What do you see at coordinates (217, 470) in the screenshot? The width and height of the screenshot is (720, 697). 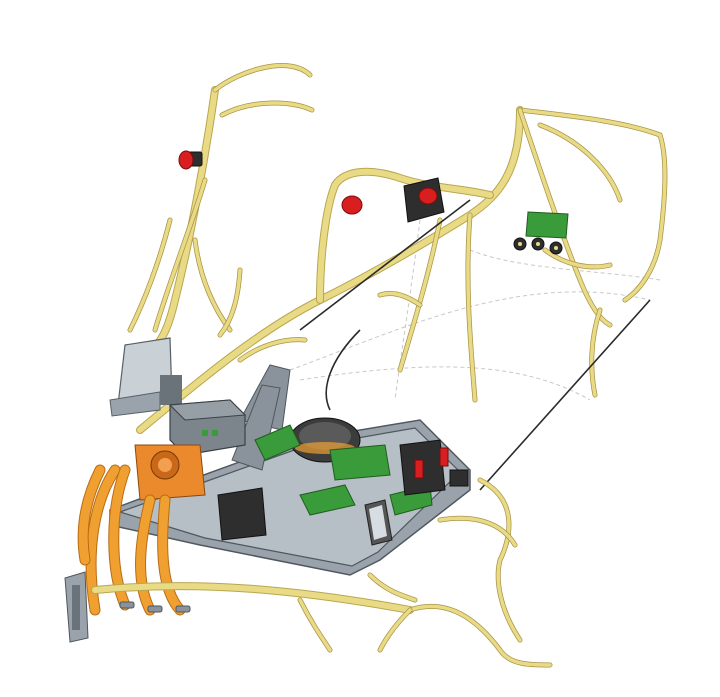 I see `battery-box` at bounding box center [217, 470].